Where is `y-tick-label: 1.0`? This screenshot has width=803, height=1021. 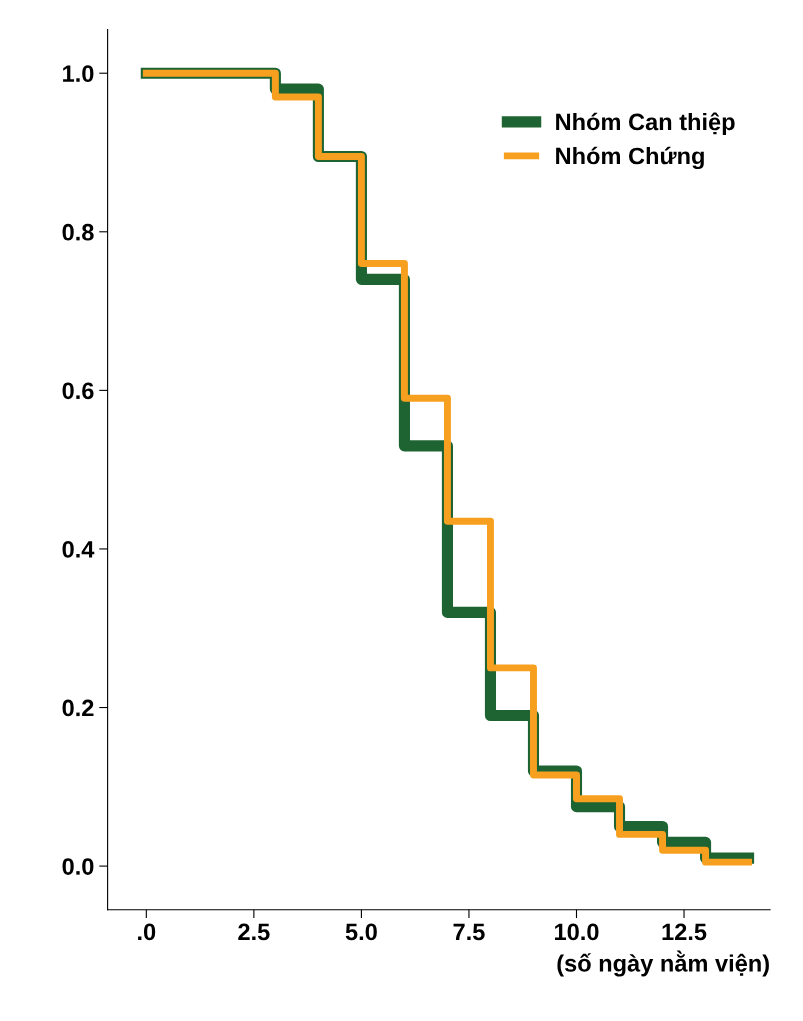 y-tick-label: 1.0 is located at coordinates (78, 74).